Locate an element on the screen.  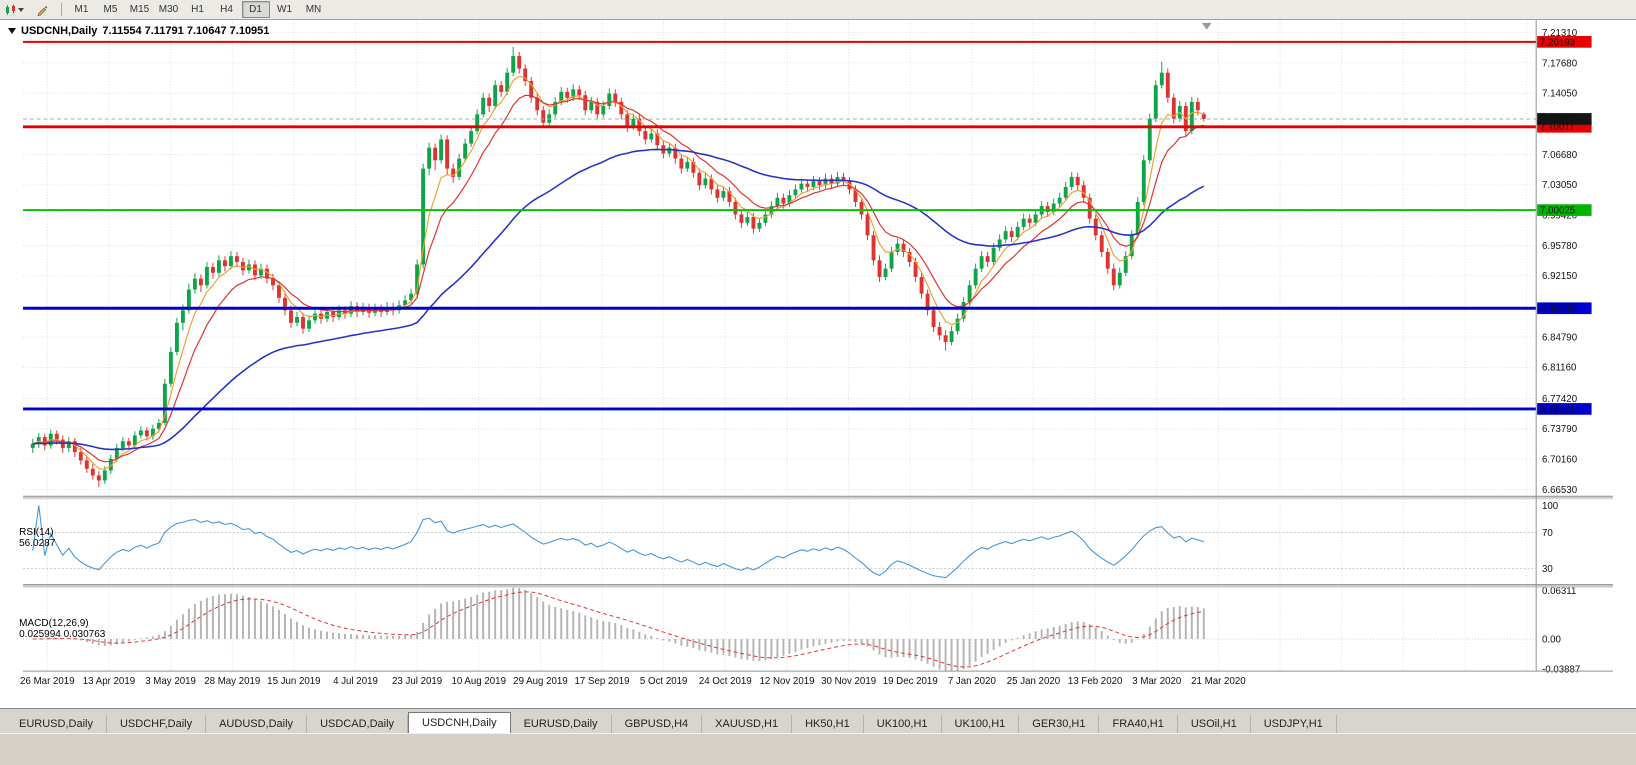
date-label: 25 Jan 2020 is located at coordinates (1034, 681).